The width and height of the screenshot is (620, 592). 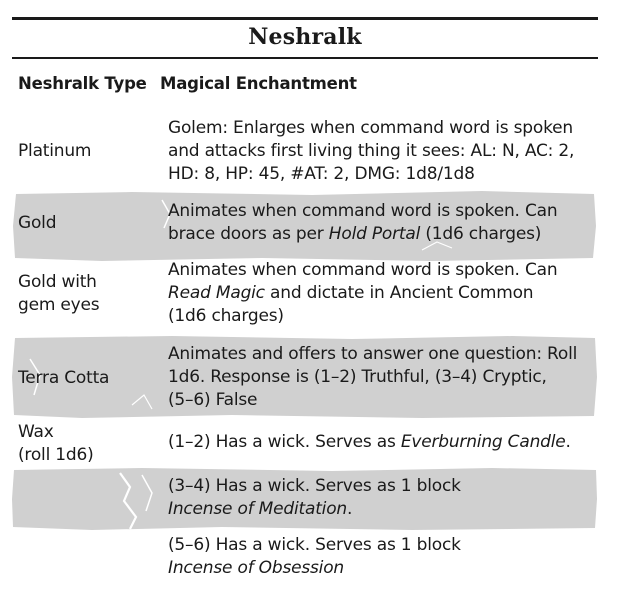 I want to click on type-line: Wax, so click(x=36, y=432).